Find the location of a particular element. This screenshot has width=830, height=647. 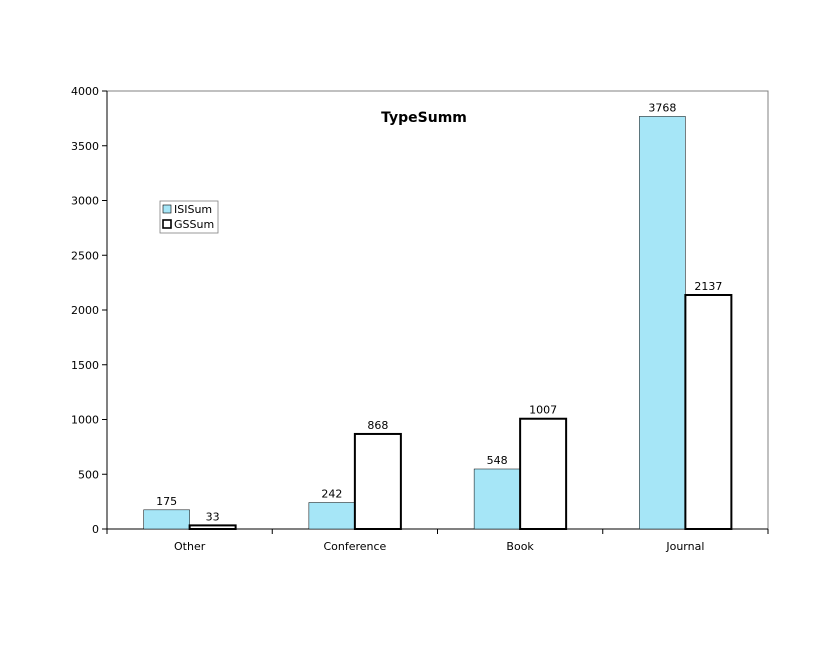

x-tick-label: Other is located at coordinates (190, 546).